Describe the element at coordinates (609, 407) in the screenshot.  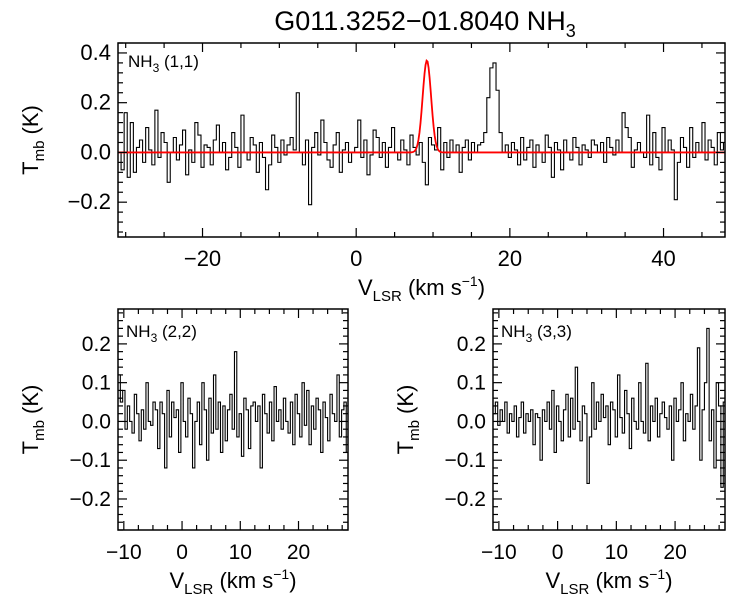
I see `spectrum-line-bottom-right` at that location.